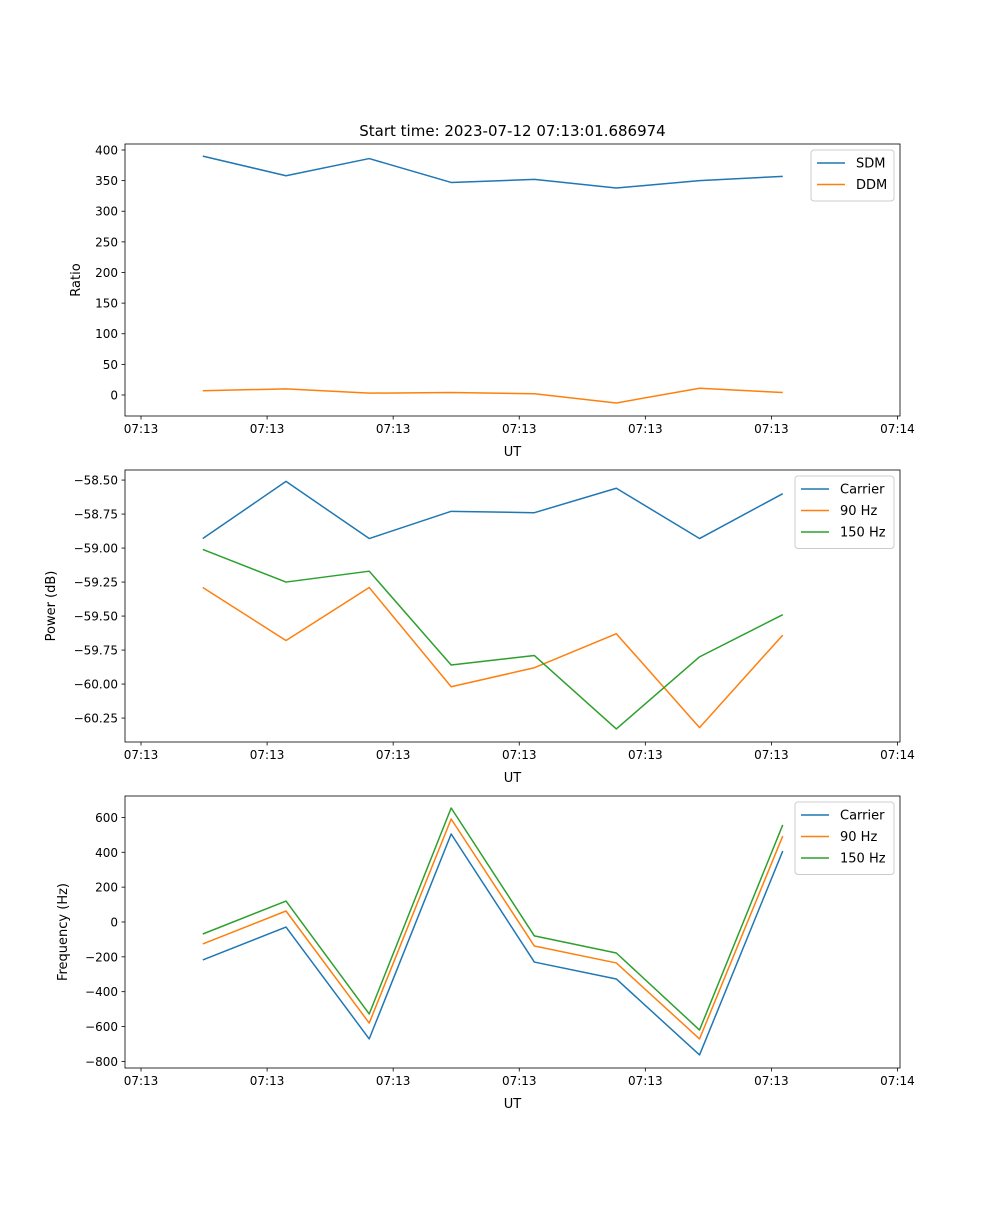 This screenshot has width=1000, height=1205. I want to click on y-axis-label: Ratio, so click(76, 279).